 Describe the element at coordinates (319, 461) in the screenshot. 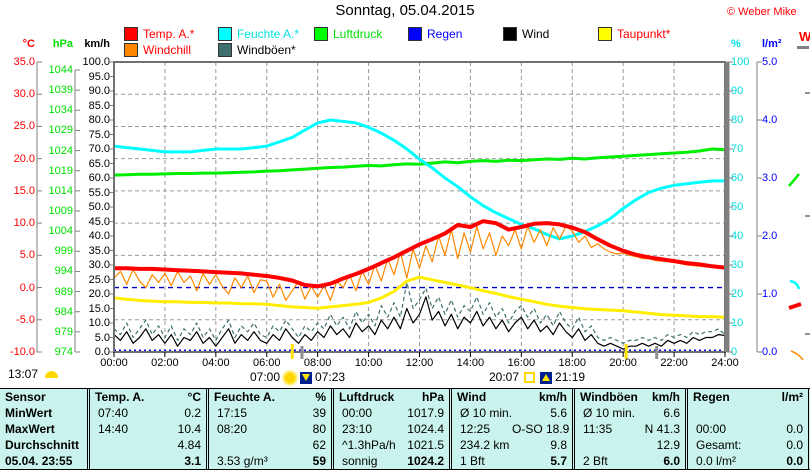

I see `table-cell-value: 59` at that location.